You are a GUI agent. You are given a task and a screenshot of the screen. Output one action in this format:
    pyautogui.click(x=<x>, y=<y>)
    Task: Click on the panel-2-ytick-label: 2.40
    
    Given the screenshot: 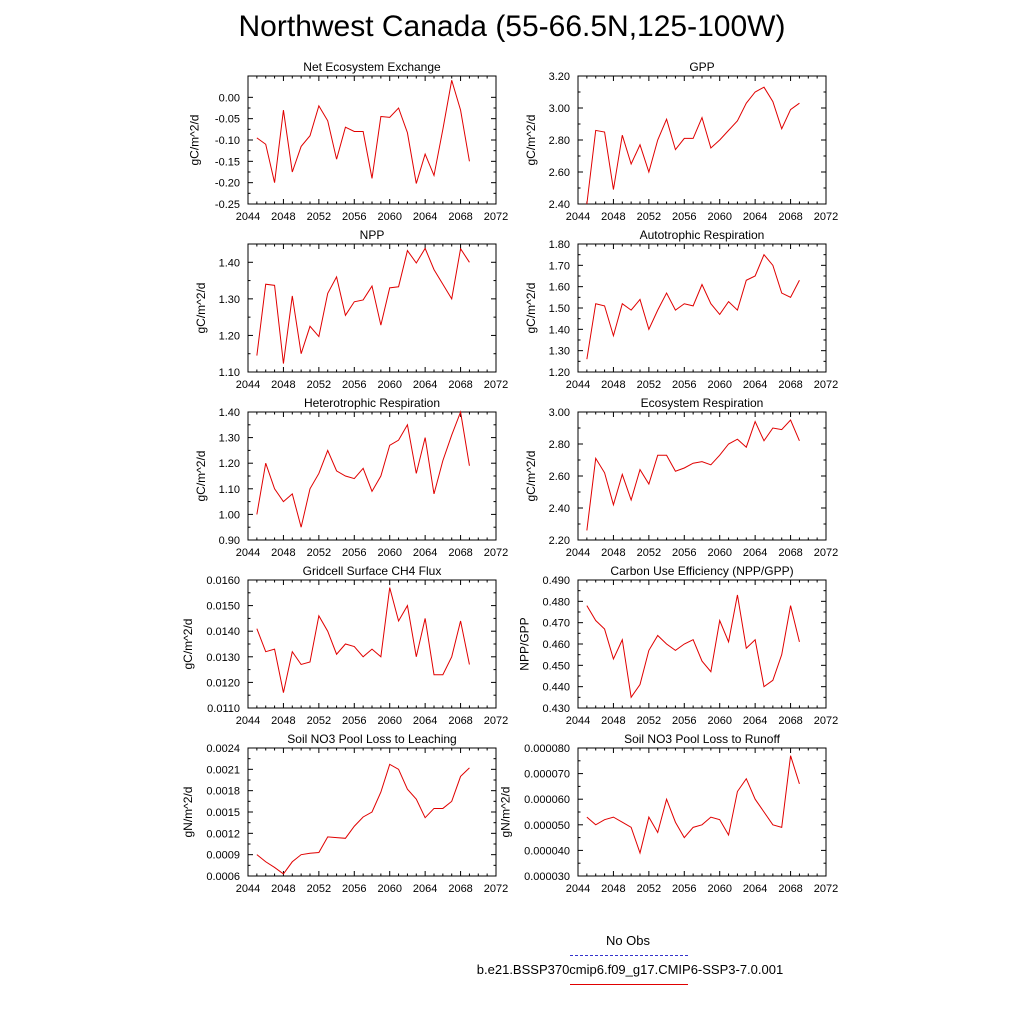 What is the action you would take?
    pyautogui.click(x=559, y=205)
    